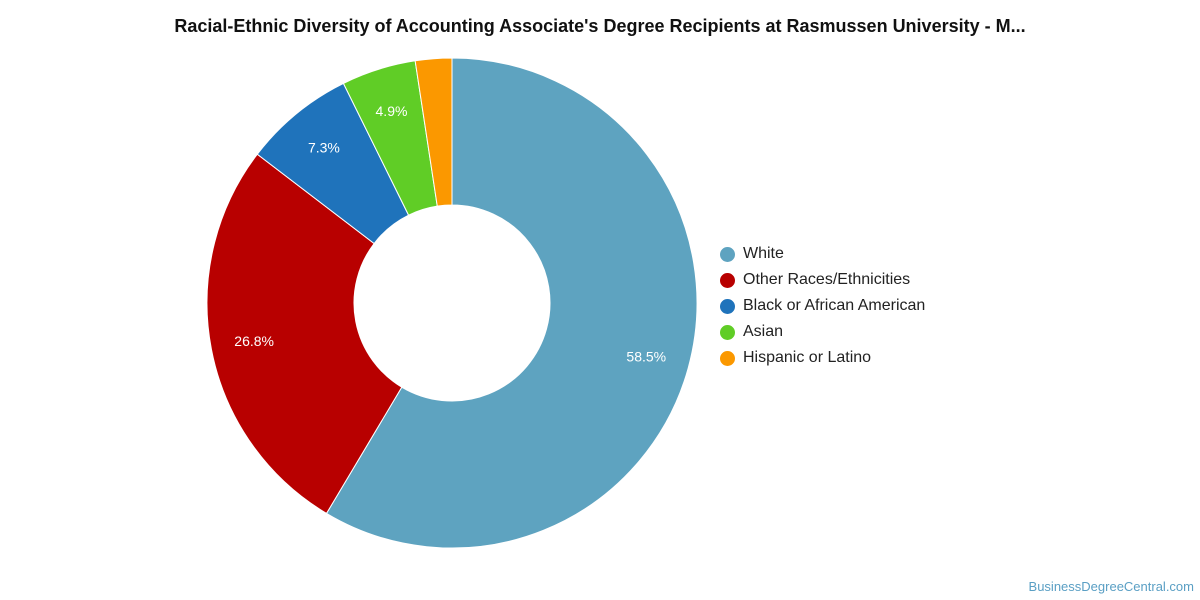  I want to click on legend-label-white: White, so click(763, 253).